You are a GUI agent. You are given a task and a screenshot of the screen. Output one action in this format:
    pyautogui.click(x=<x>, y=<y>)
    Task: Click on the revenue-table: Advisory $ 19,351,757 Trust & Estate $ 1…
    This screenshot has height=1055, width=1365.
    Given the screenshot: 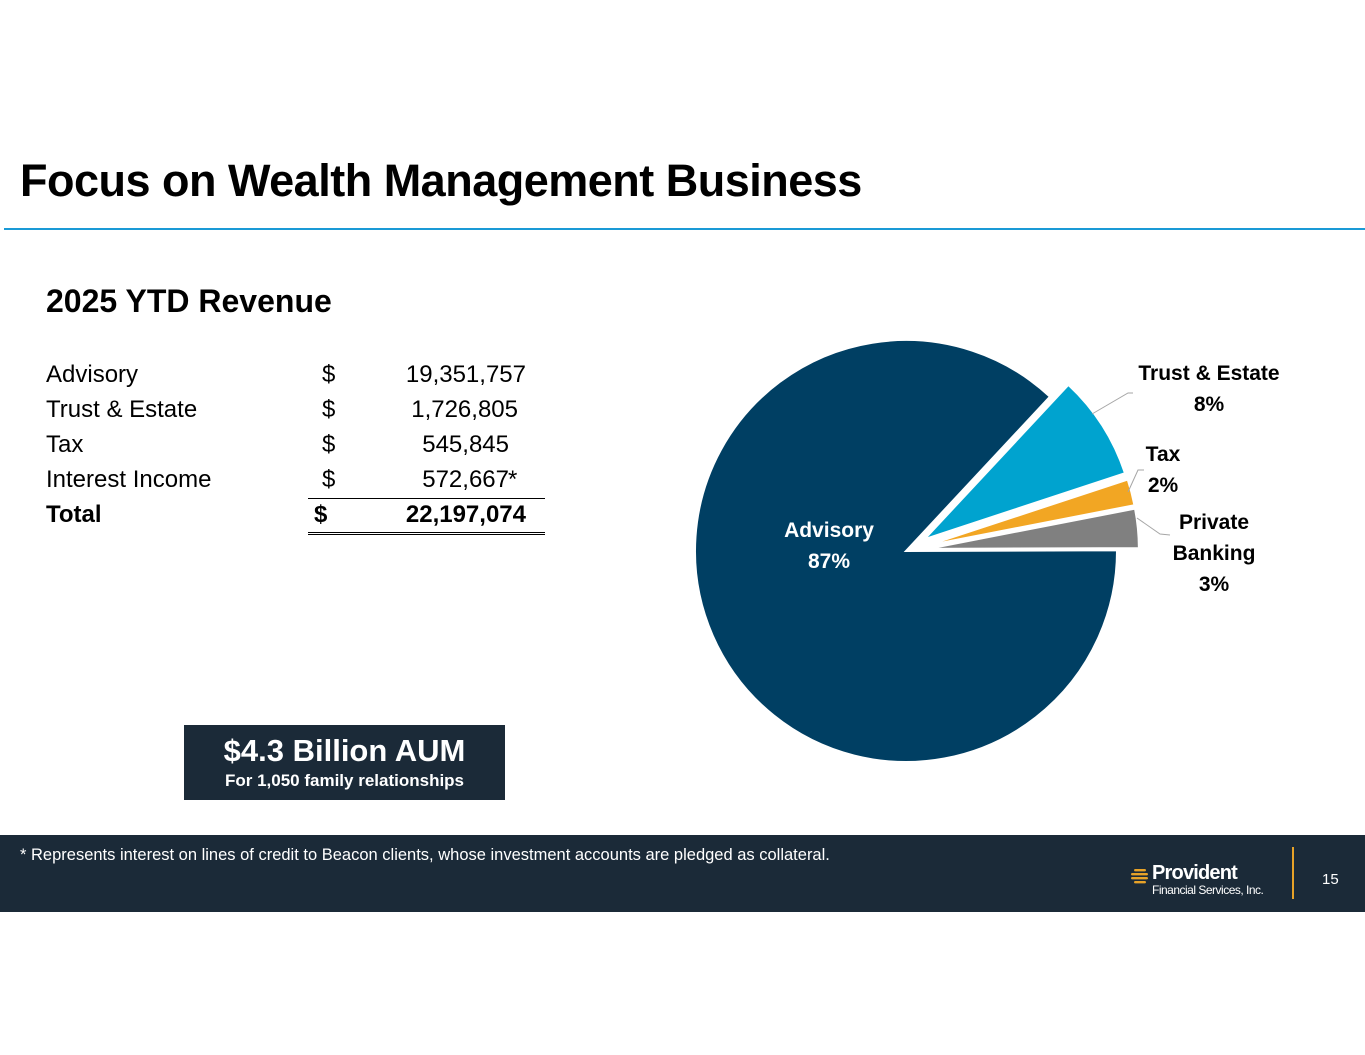 What is the action you would take?
    pyautogui.click(x=306, y=448)
    